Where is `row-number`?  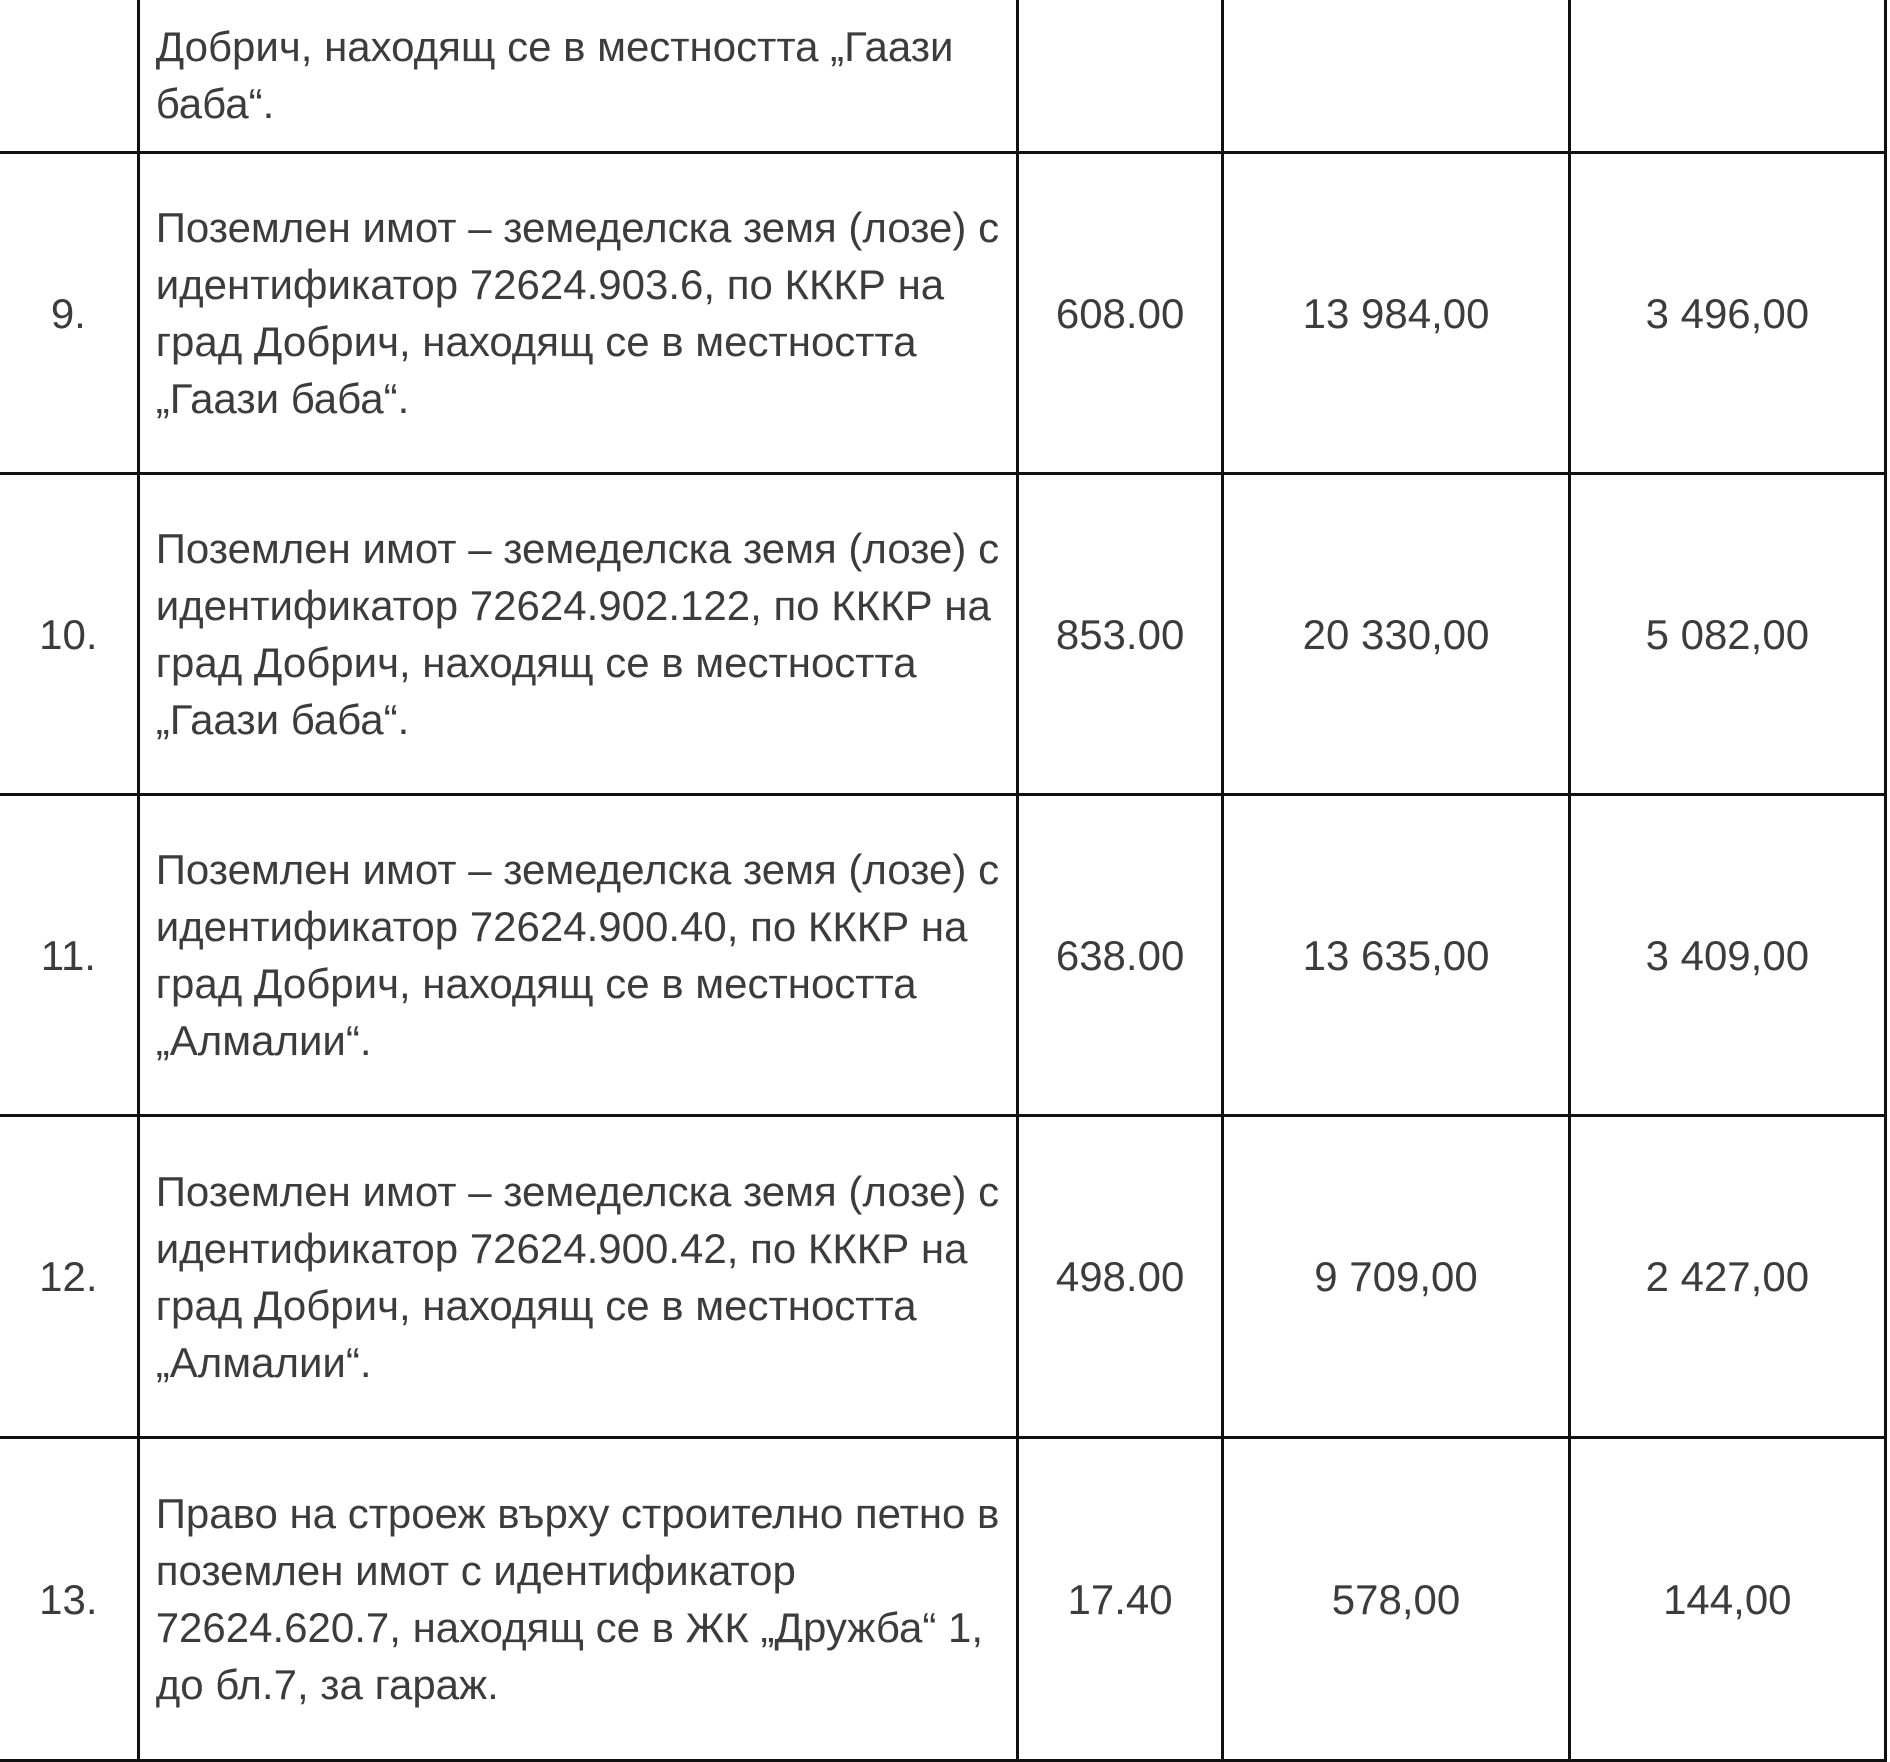 row-number is located at coordinates (70, 77).